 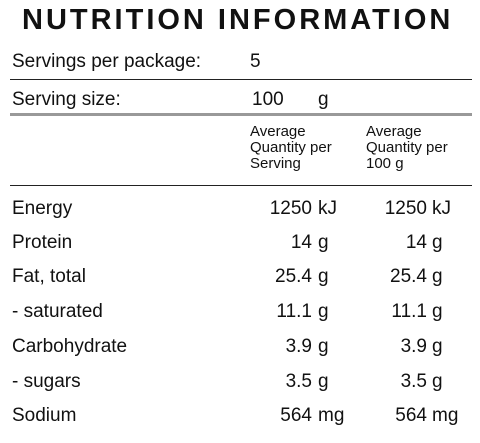 What do you see at coordinates (294, 311) in the screenshot?
I see `serving-value: 11.1` at bounding box center [294, 311].